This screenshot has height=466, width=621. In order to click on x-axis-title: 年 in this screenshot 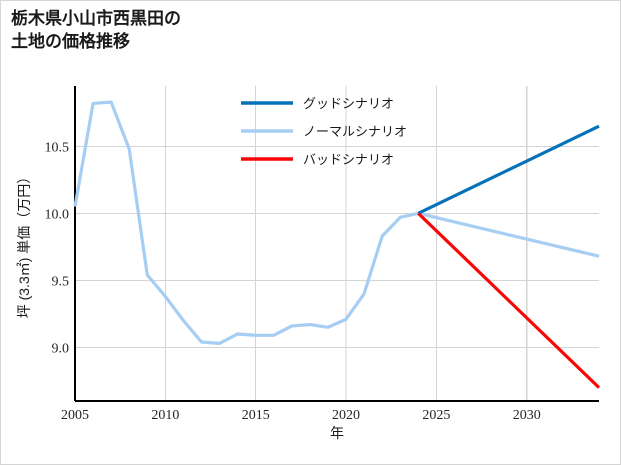, I will do `click(337, 433)`.